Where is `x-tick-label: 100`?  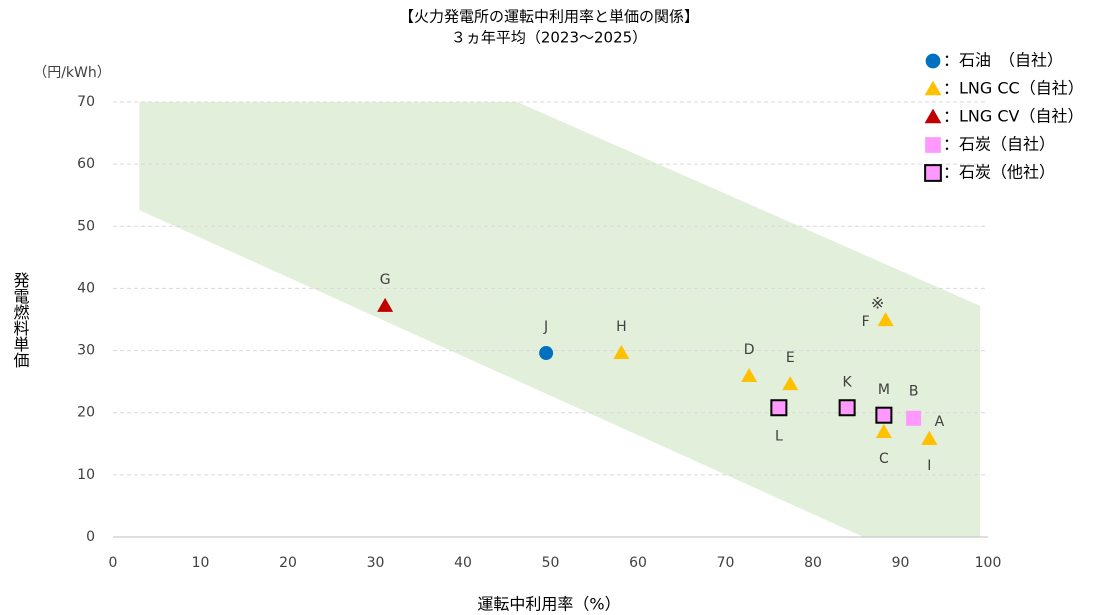 x-tick-label: 100 is located at coordinates (988, 563).